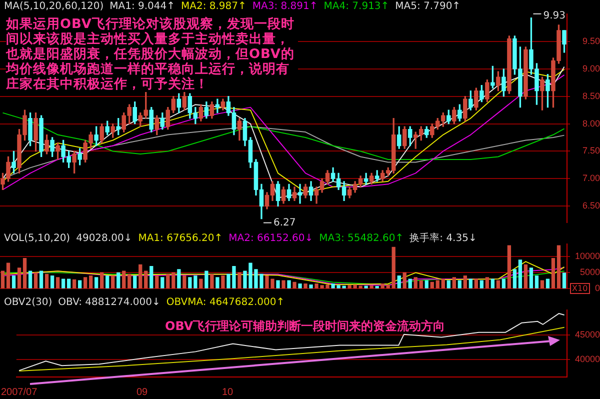 Image resolution: width=600 pixels, height=399 pixels. I want to click on annotation: 49028.00↓, so click(104, 238).